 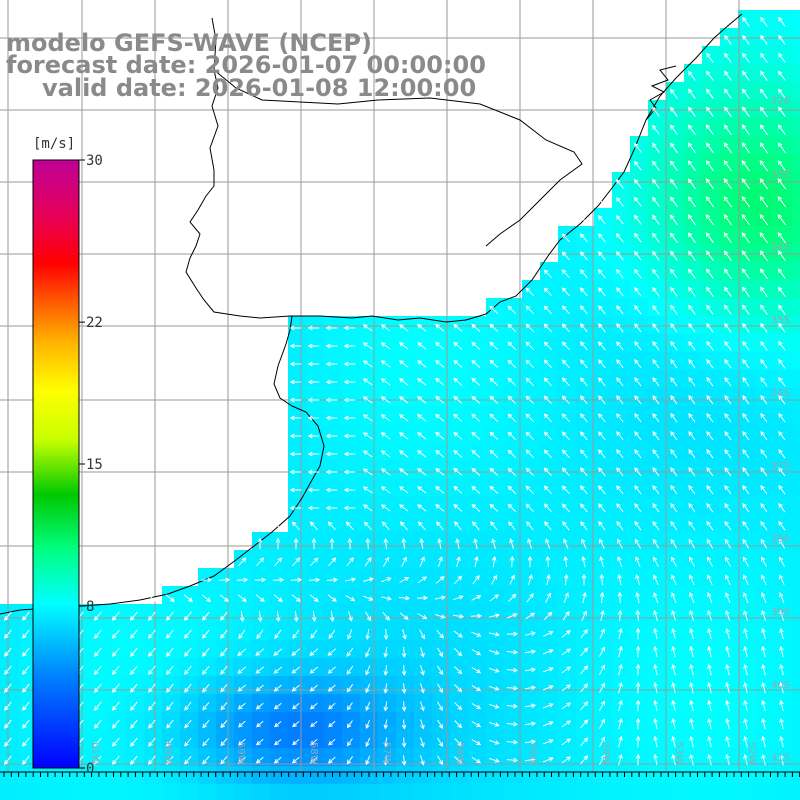 I want to click on longitude-labels: 61W 60W 59W 58W 57W 56W 55W 54W 53W 52W, so click(x=423, y=753).